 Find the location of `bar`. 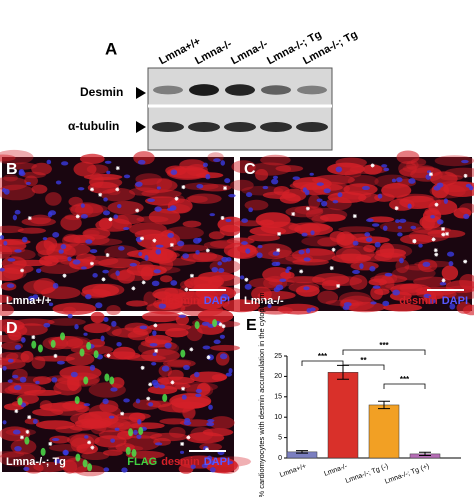

bar is located at coordinates (343, 415).